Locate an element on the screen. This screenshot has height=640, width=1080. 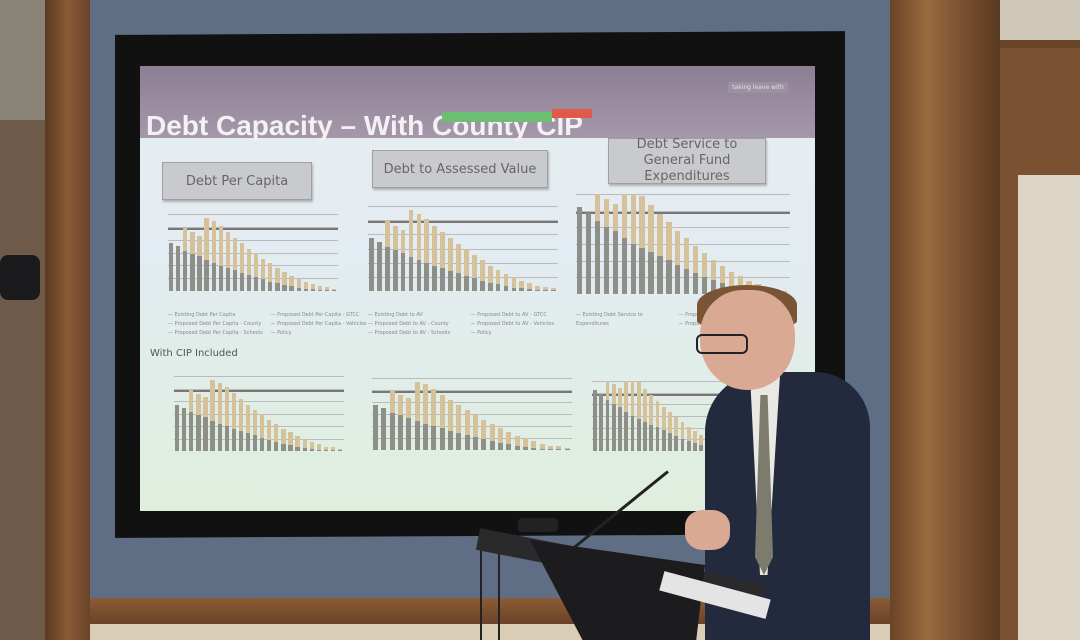
annotation-tag is located at coordinates (572, 113).